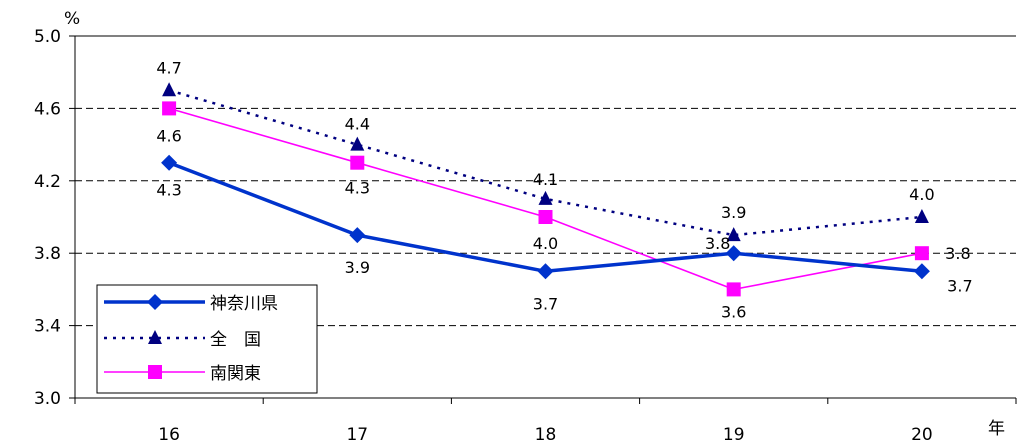 The height and width of the screenshot is (443, 1017). I want to click on y-axis-unit: %, so click(72, 19).